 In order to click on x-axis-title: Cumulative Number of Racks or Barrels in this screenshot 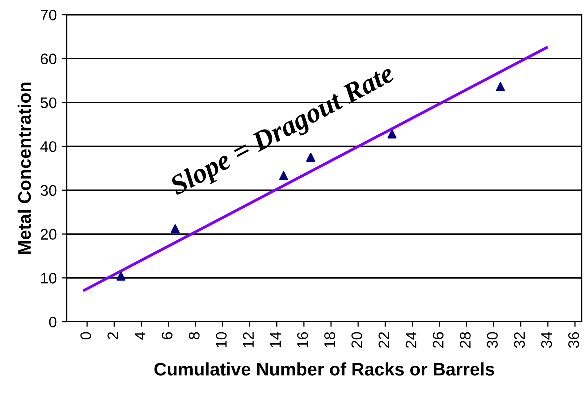, I will do `click(324, 369)`.